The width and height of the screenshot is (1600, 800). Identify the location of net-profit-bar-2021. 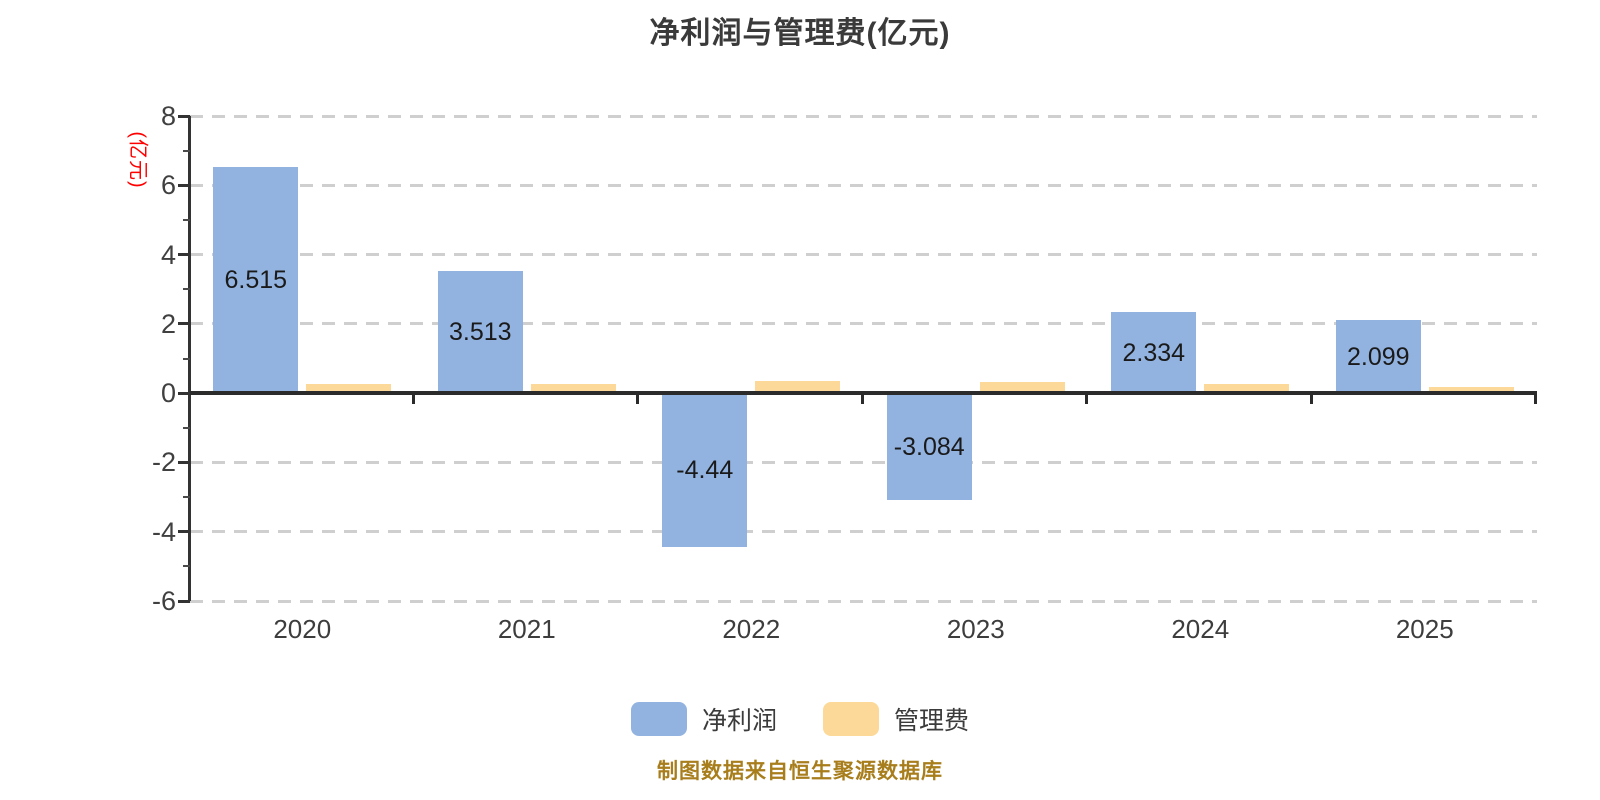
(480, 332).